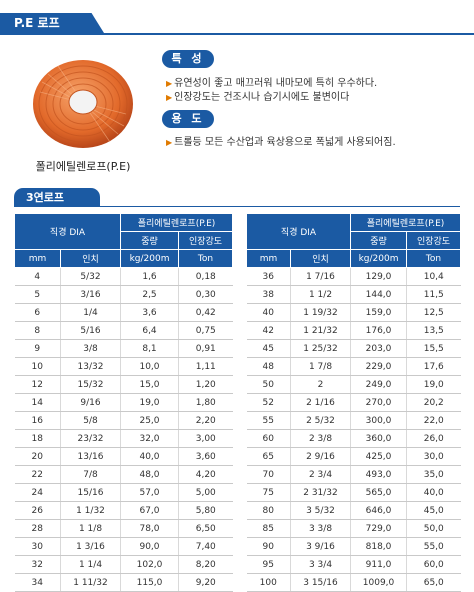 This screenshot has height=592, width=474. Describe the element at coordinates (320, 402) in the screenshot. I see `table-cell: 2 1/16` at that location.